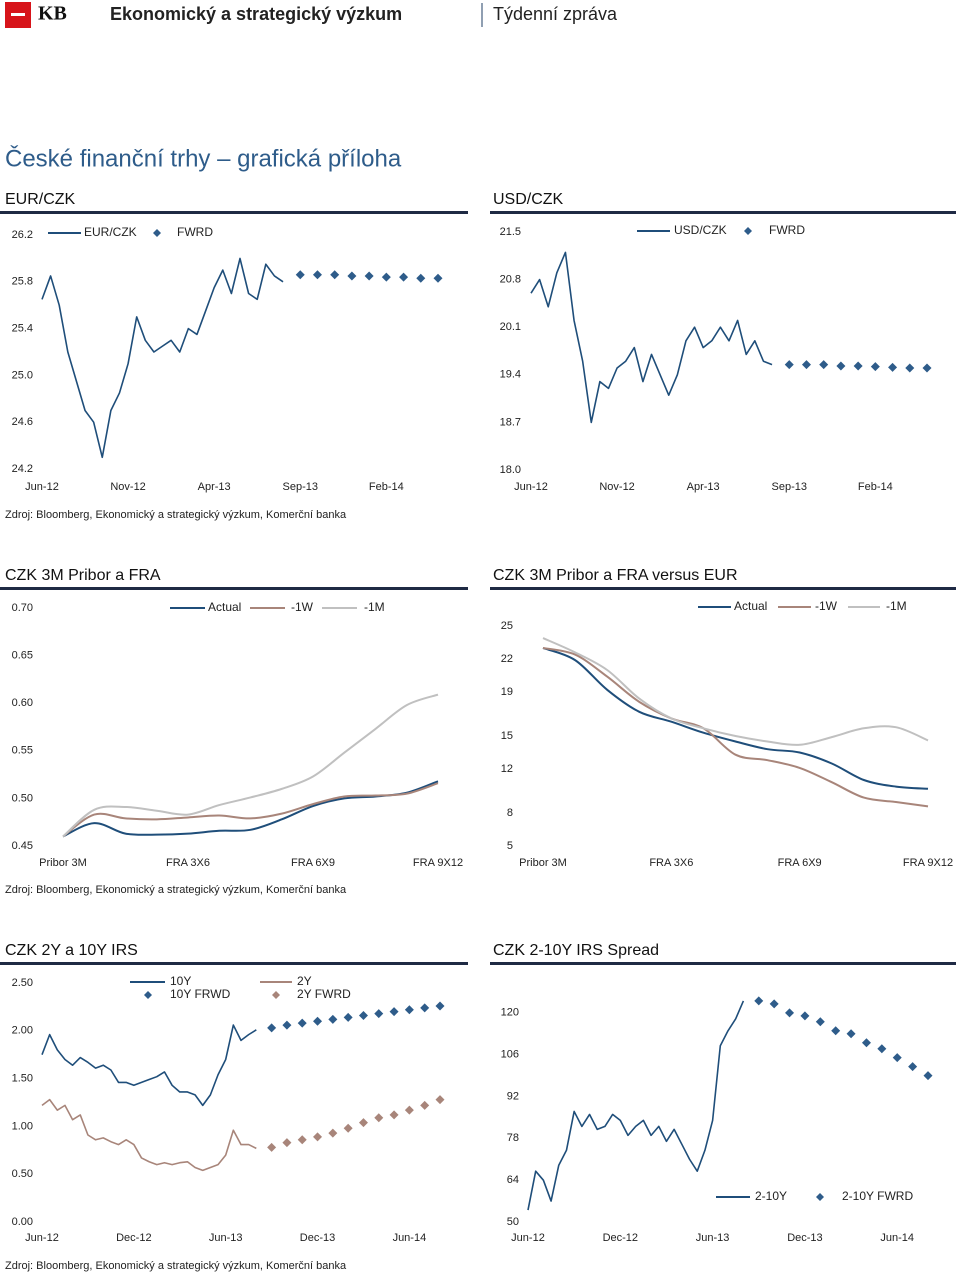 This screenshot has height=1273, width=960. Describe the element at coordinates (52, 14) in the screenshot. I see `logo-text: KB` at that location.